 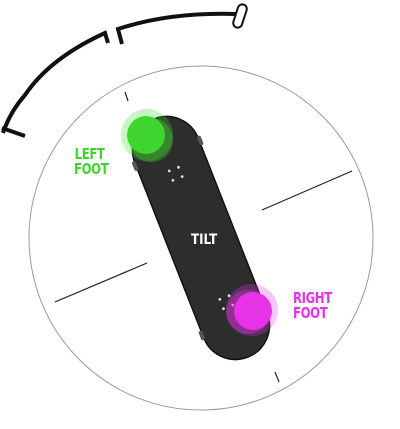 What do you see at coordinates (204, 240) in the screenshot?
I see `board-tilt-label: TILT` at bounding box center [204, 240].